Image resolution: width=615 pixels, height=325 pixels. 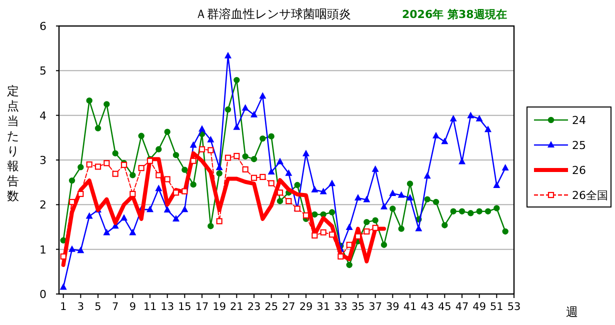 I want to click on y-tick-label: 3, so click(x=43, y=160).